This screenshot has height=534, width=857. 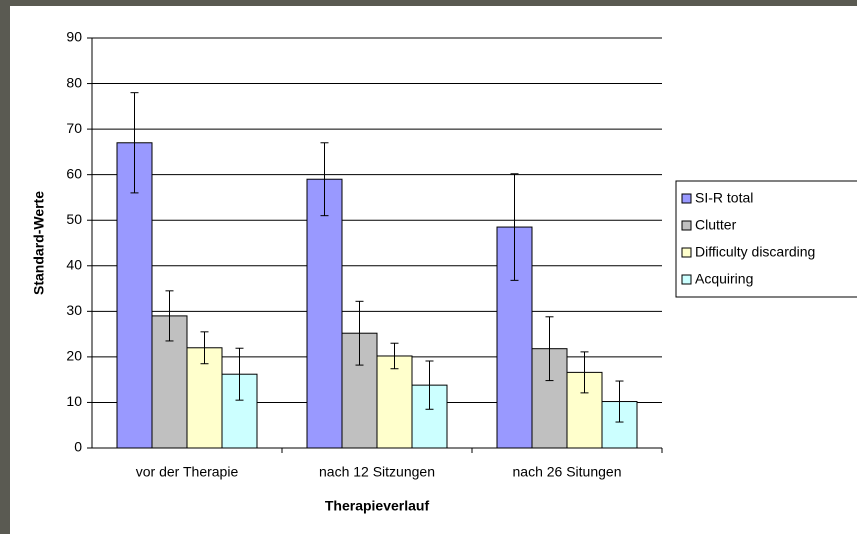 I want to click on y-axis-title: Standard-Werte, so click(x=39, y=243).